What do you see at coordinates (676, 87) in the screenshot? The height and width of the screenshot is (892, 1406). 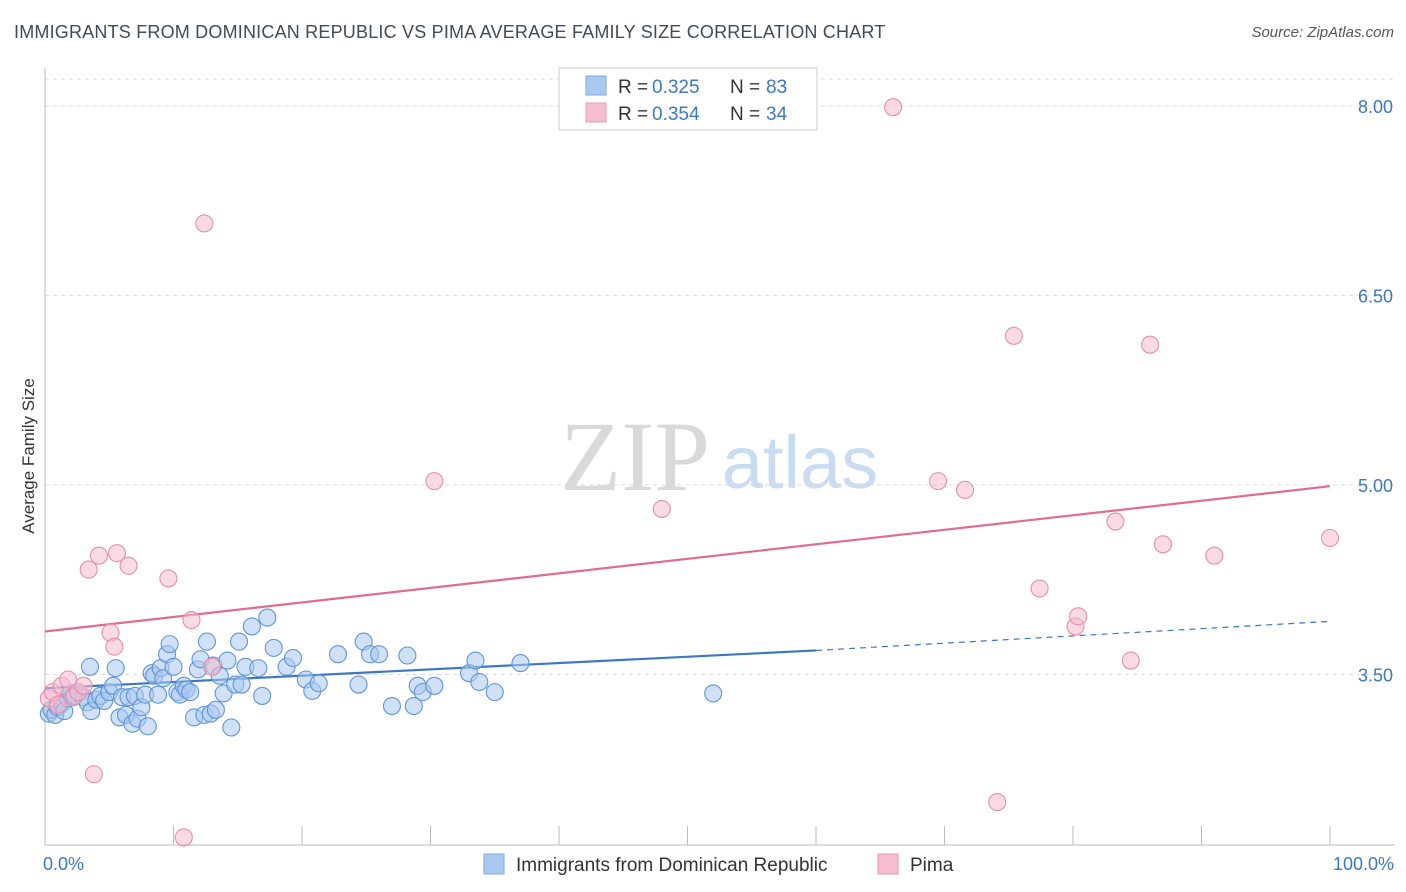 I see `legend-r-value-0: 0.325` at bounding box center [676, 87].